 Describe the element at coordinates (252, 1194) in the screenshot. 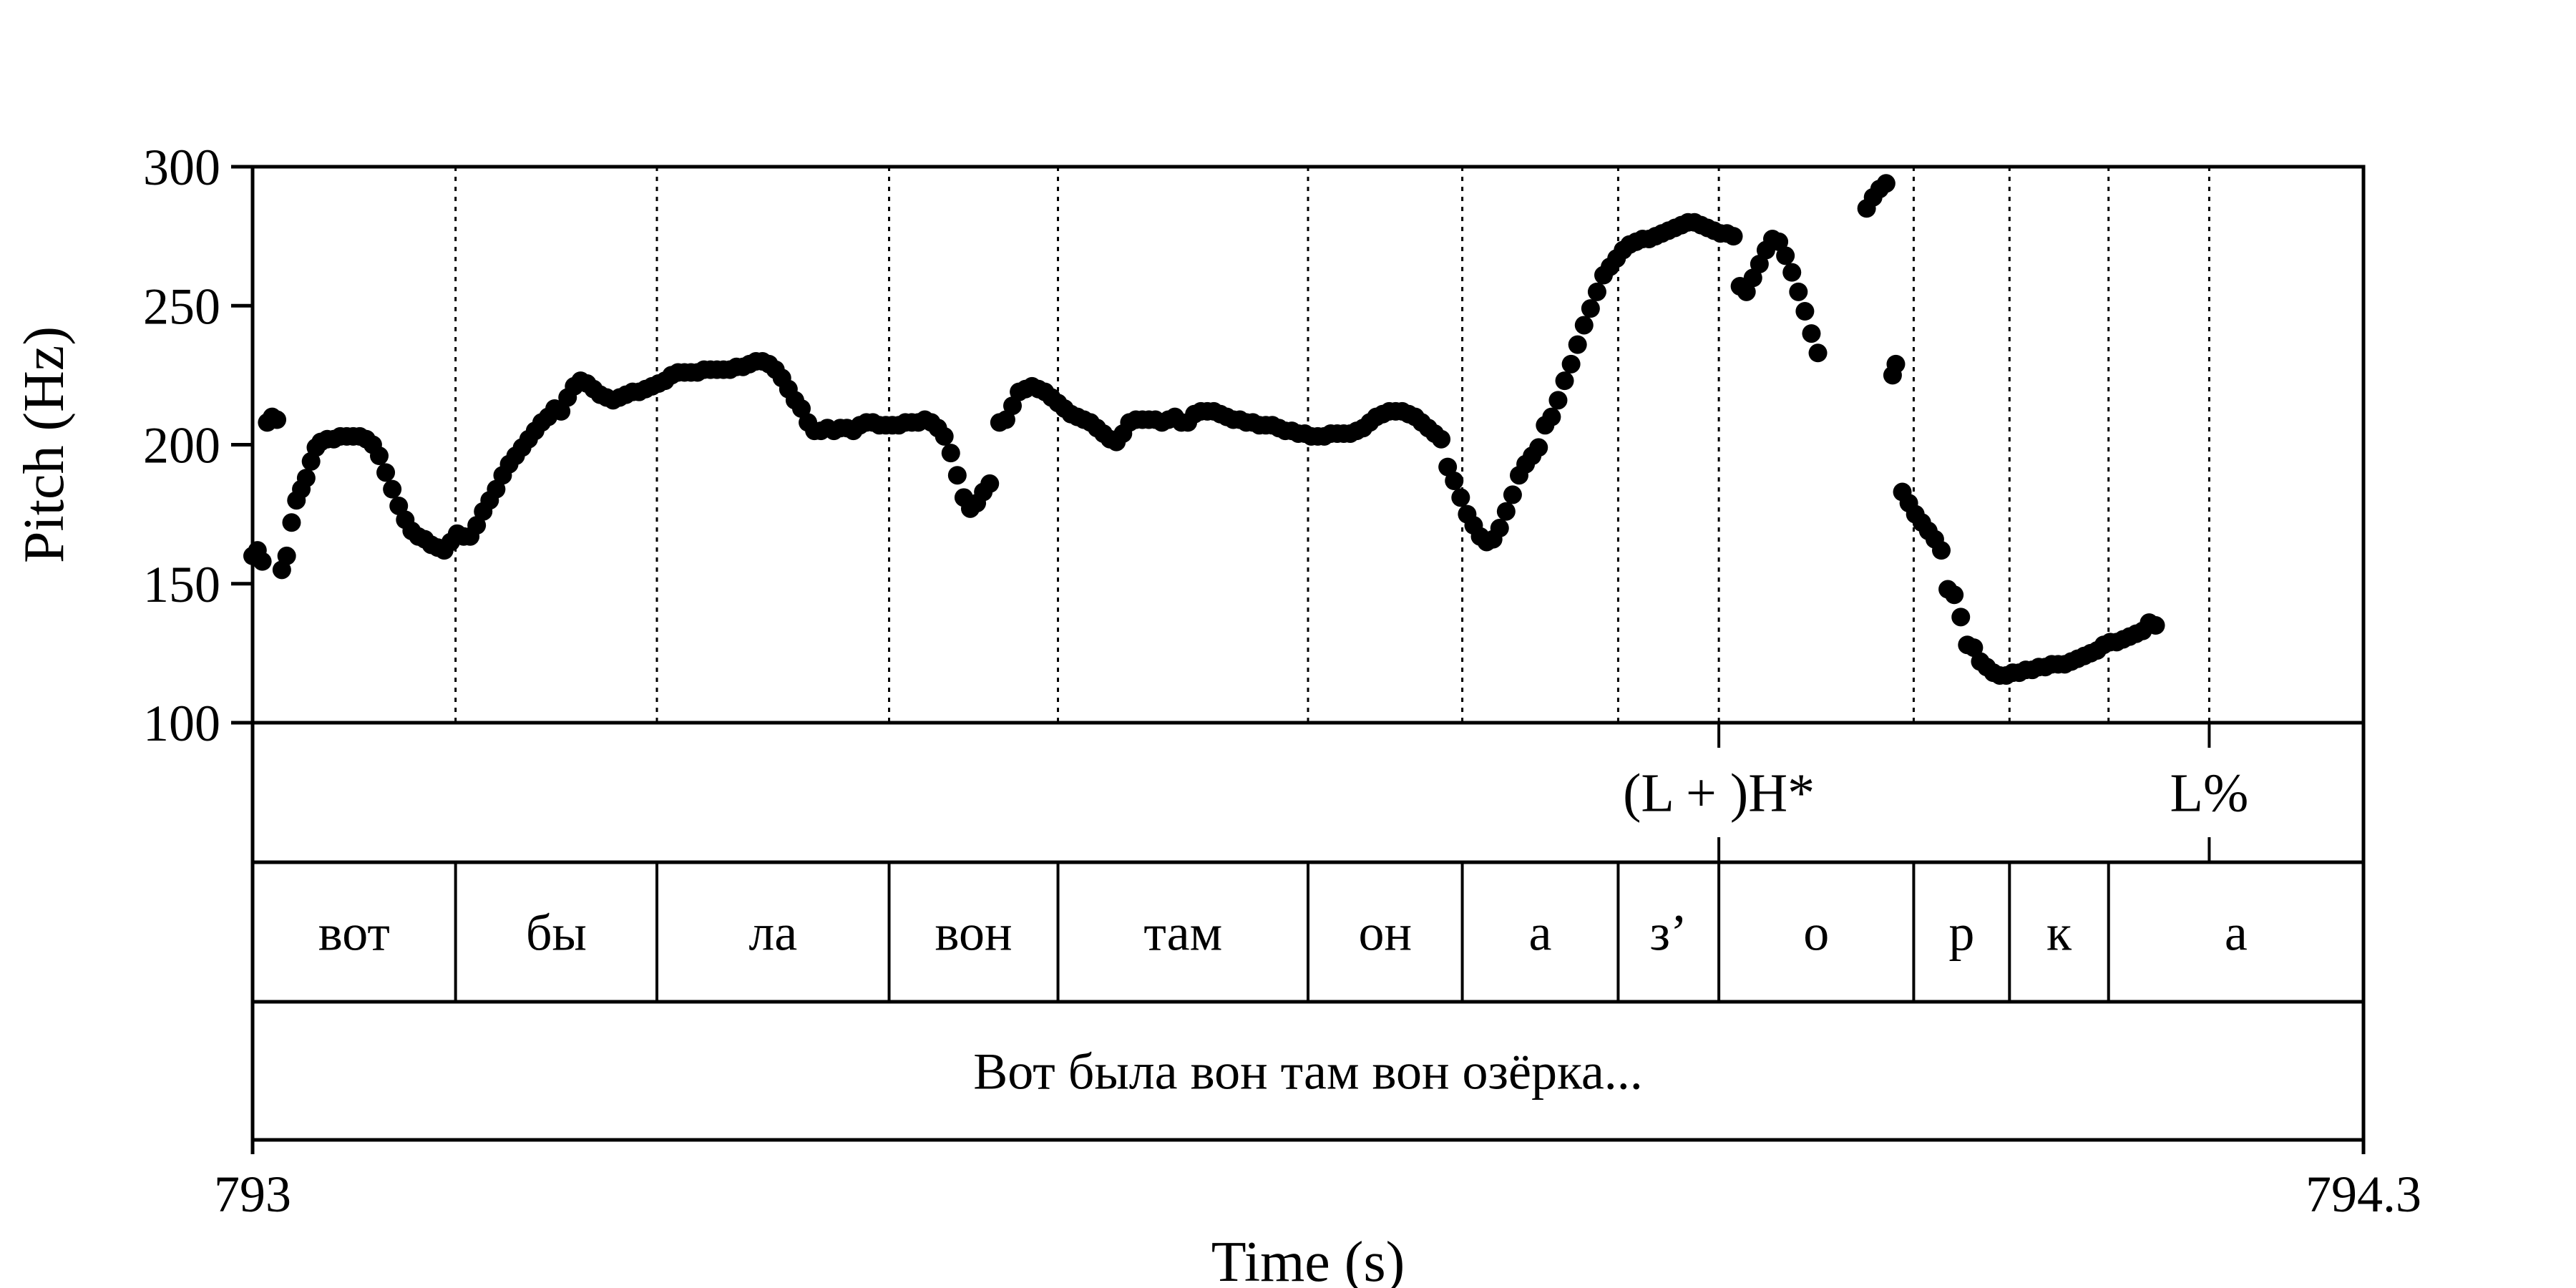

I see `x-tick-label: 793` at that location.